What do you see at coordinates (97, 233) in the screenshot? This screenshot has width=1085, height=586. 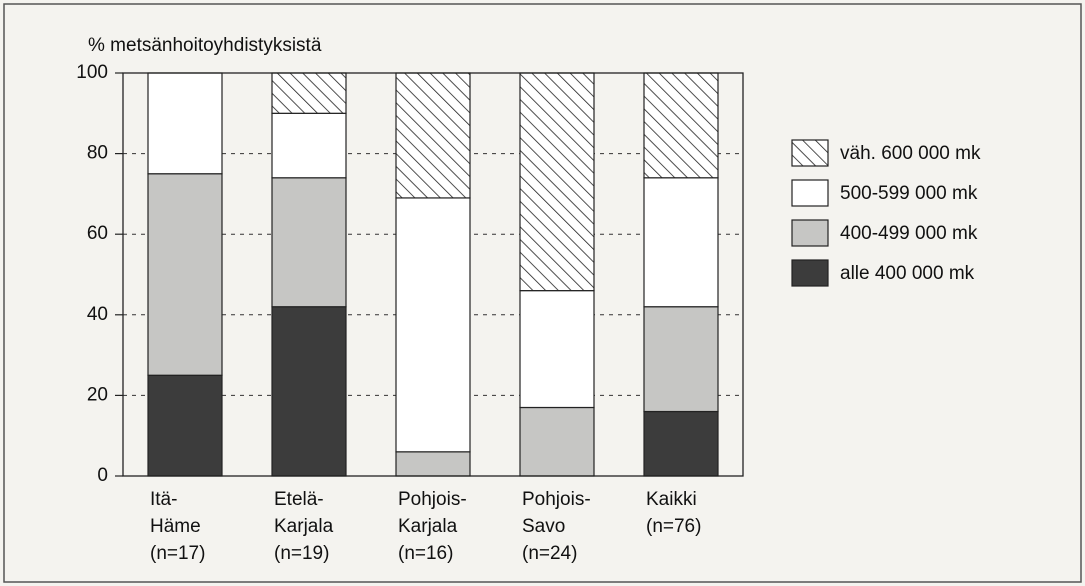 I see `y-tick-label: 60` at bounding box center [97, 233].